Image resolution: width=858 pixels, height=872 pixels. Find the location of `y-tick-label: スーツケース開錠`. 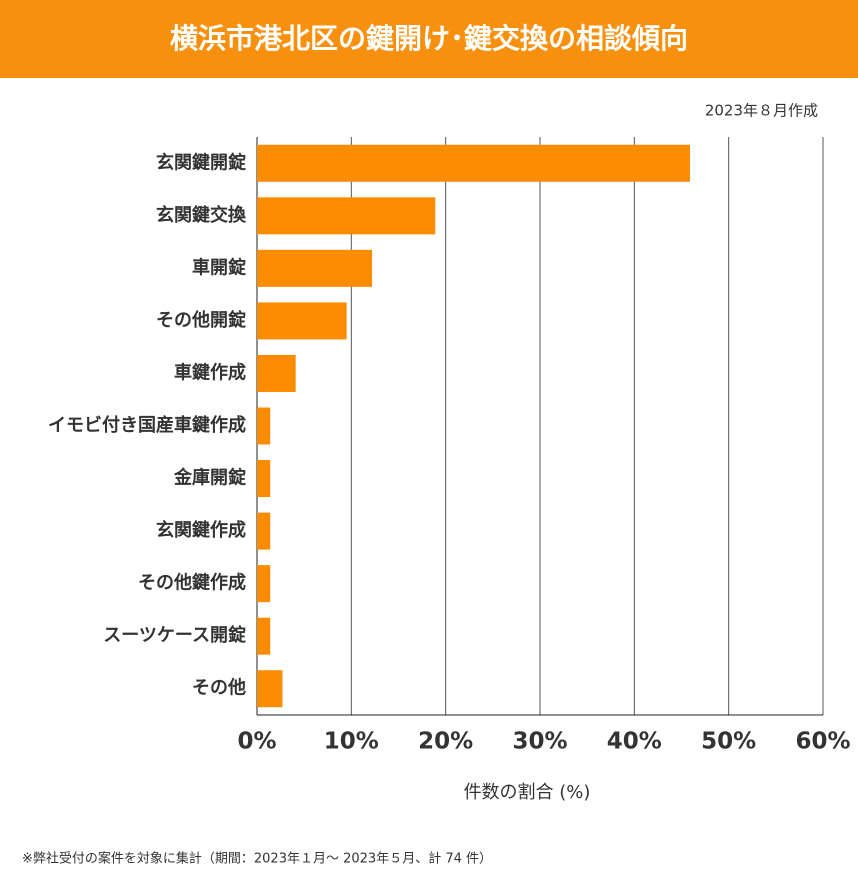

y-tick-label: スーツケース開錠 is located at coordinates (174, 635).